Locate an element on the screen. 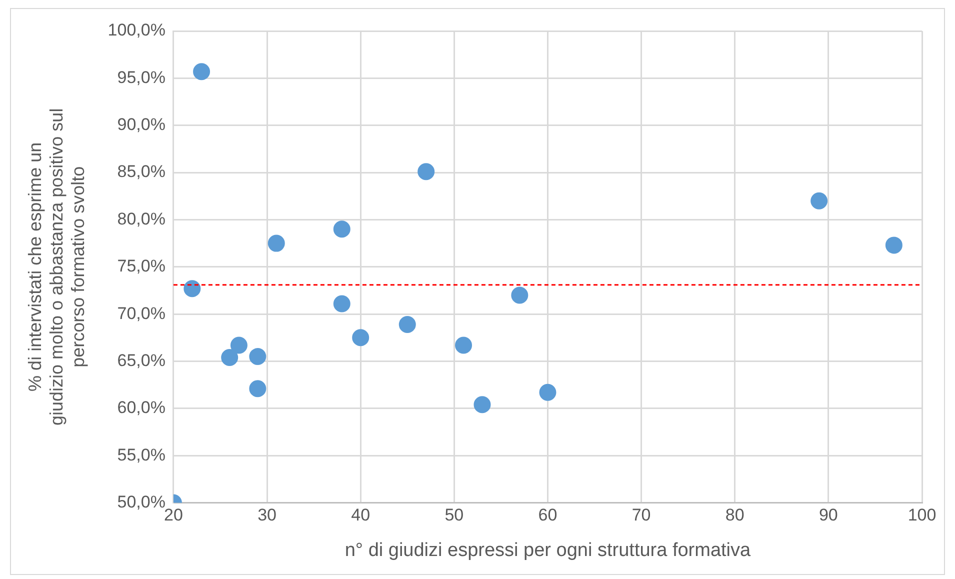  y-tick-label: 75,0% is located at coordinates (141, 266).